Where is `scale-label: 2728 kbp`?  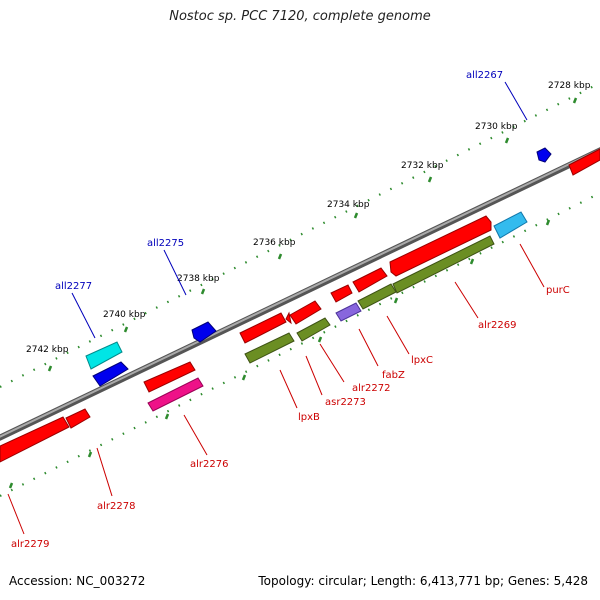 scale-label: 2728 kbp is located at coordinates (569, 86).